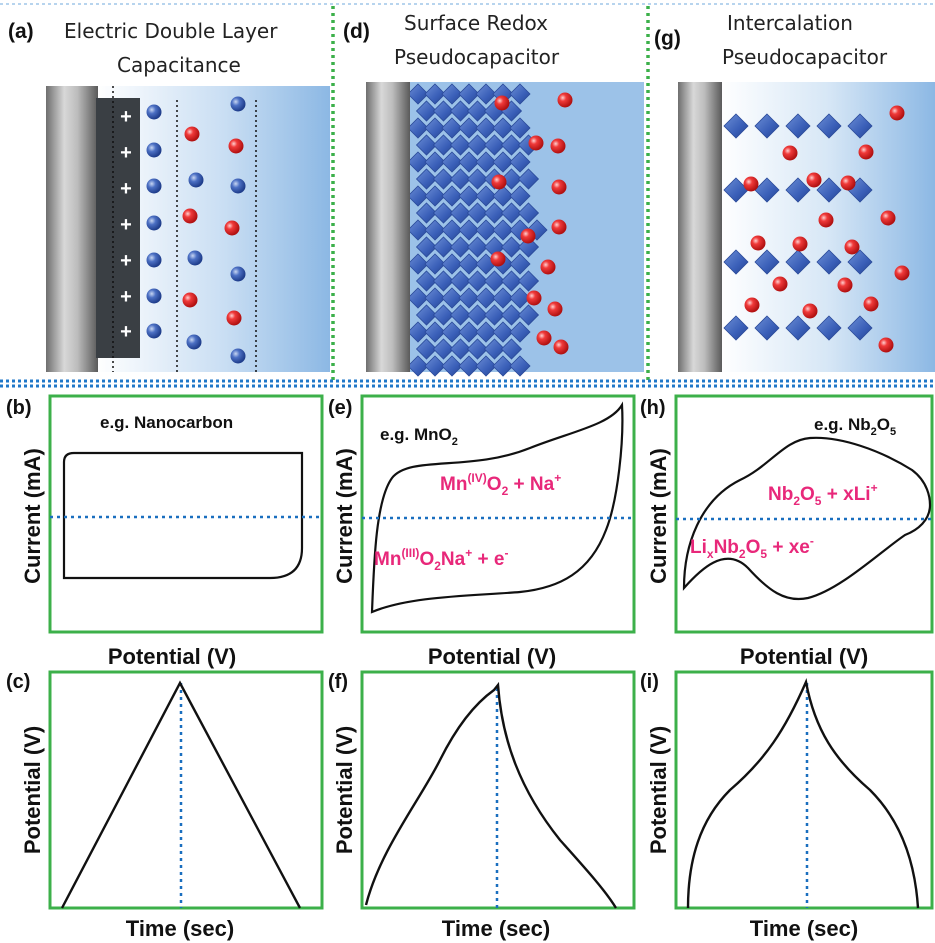 The width and height of the screenshot is (935, 943). Describe the element at coordinates (658, 516) in the screenshot. I see `panel-h-ylabel: Current (mA)` at that location.